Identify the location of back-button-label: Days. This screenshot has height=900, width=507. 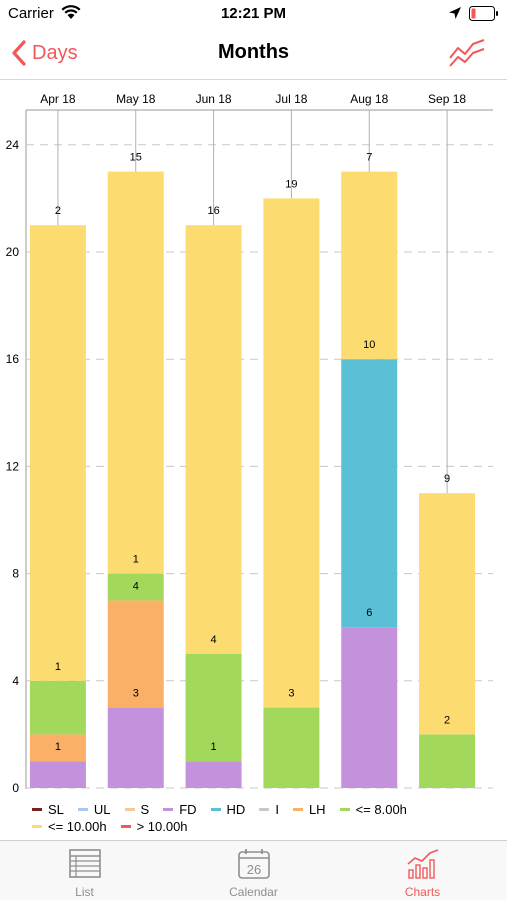
(55, 52).